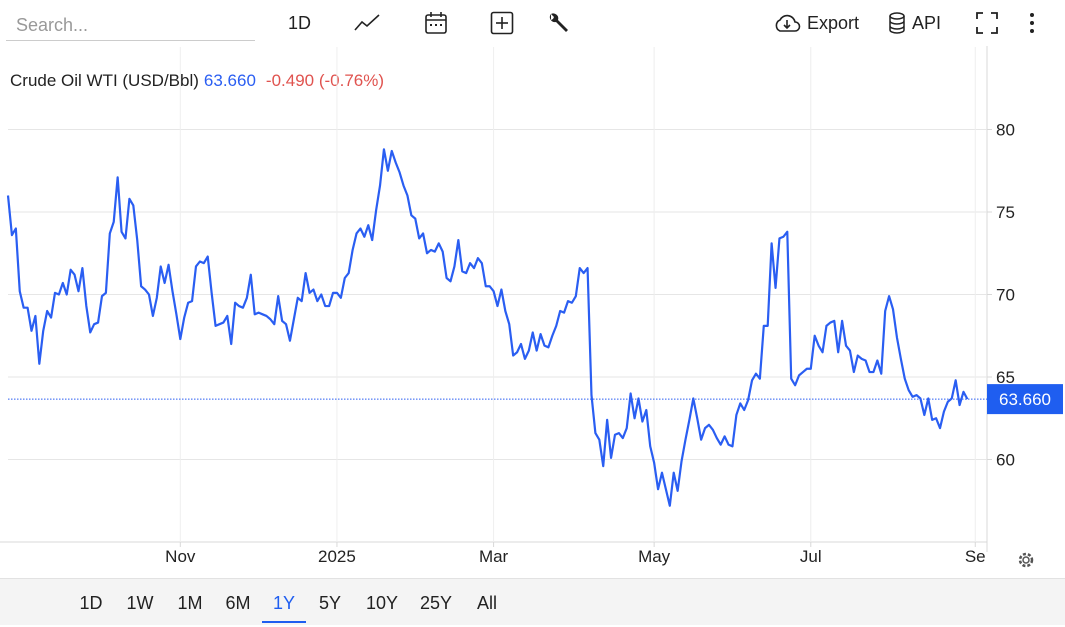  Describe the element at coordinates (230, 80) in the screenshot. I see `last-price: 63.660` at that location.